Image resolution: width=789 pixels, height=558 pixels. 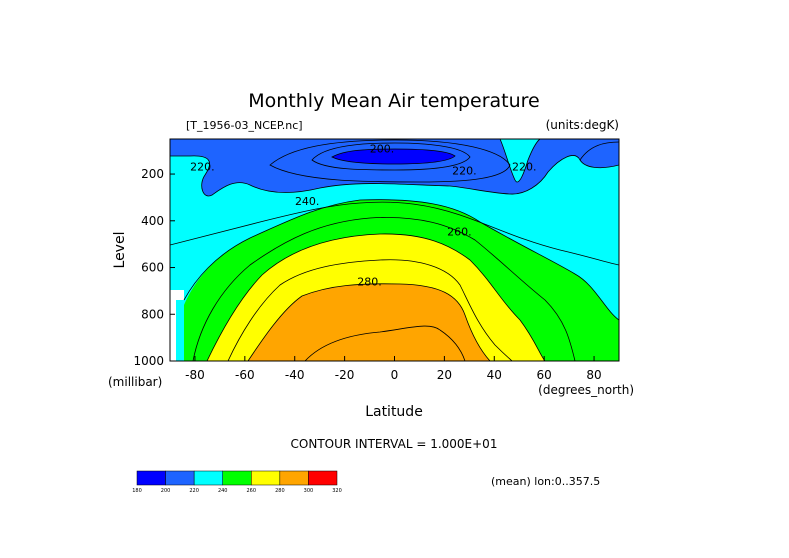 I want to click on colorbar-tick-label: 280, so click(x=280, y=491).